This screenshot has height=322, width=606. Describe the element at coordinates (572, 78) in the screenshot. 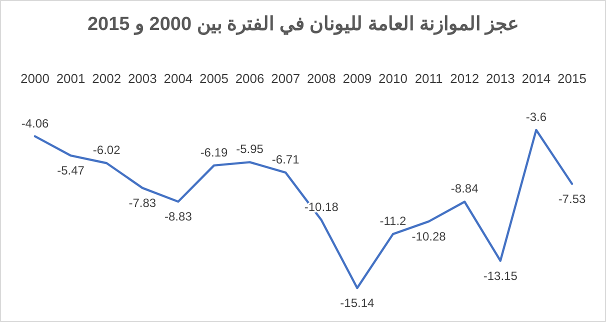

I see `x-tick-label: 2015` at that location.